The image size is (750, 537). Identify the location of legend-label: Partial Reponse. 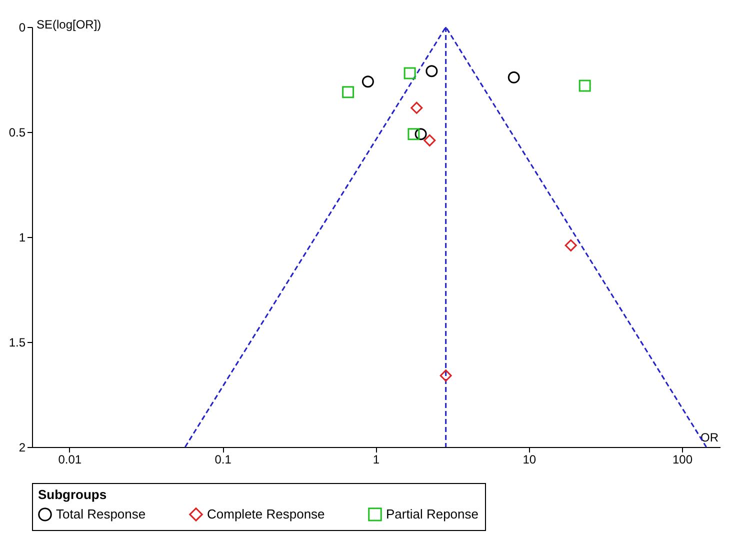
(432, 514).